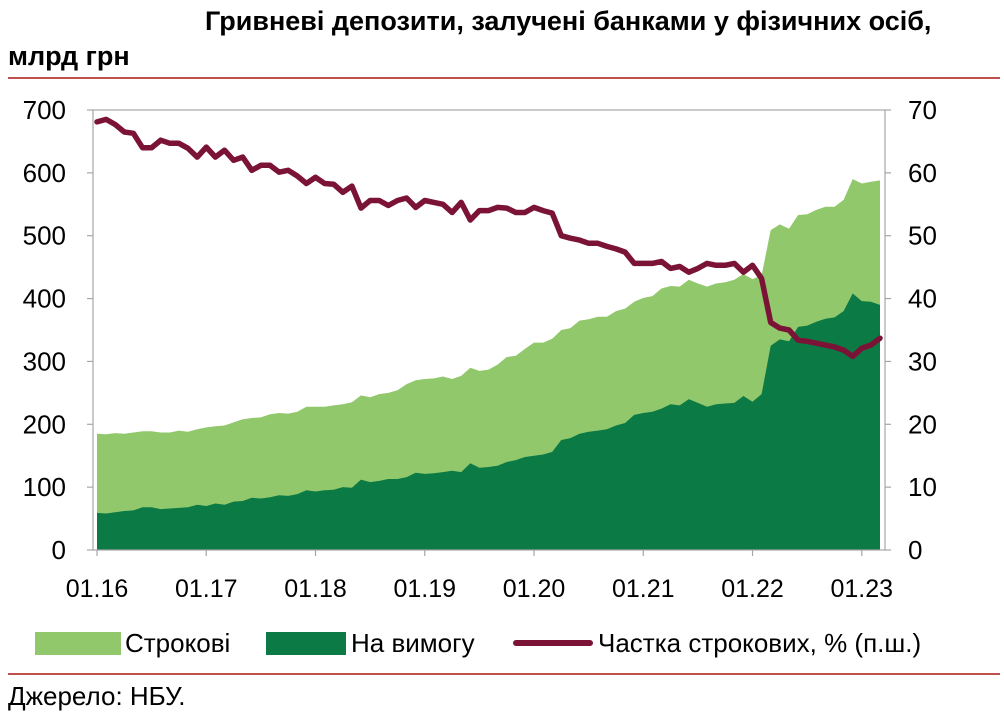 The width and height of the screenshot is (1004, 716). Describe the element at coordinates (922, 361) in the screenshot. I see `y-right-tick-label: 30` at that location.